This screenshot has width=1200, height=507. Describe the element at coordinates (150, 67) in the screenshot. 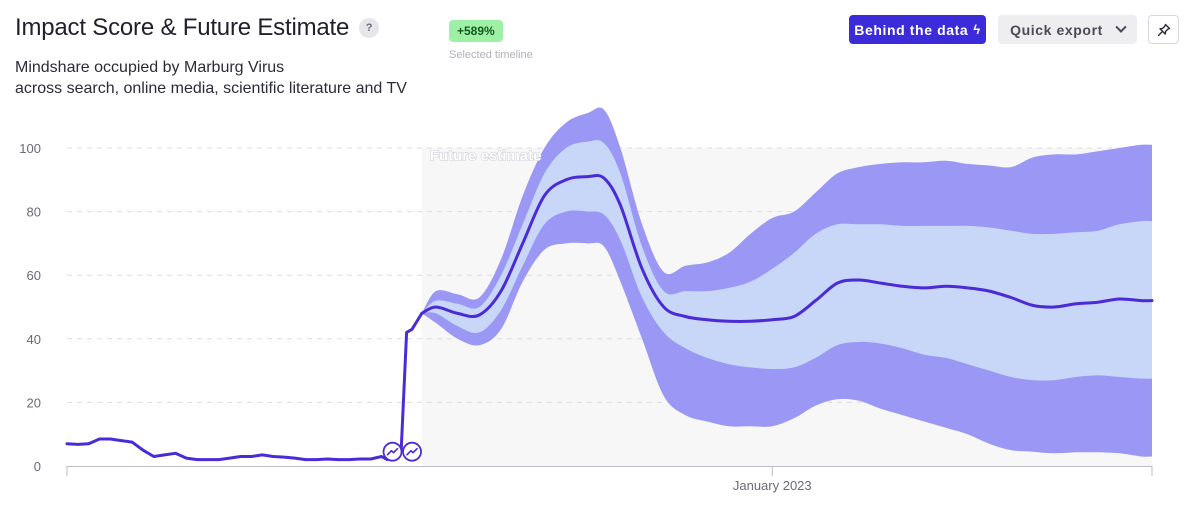

I see `subtitle-line-1: Mindshare occupied by Marburg Virus` at that location.